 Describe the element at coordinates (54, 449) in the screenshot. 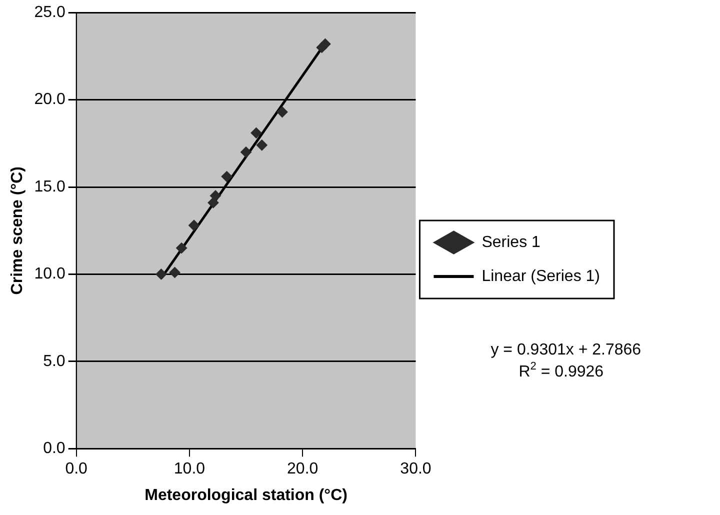

I see `y-tick-label: 0.0` at that location.